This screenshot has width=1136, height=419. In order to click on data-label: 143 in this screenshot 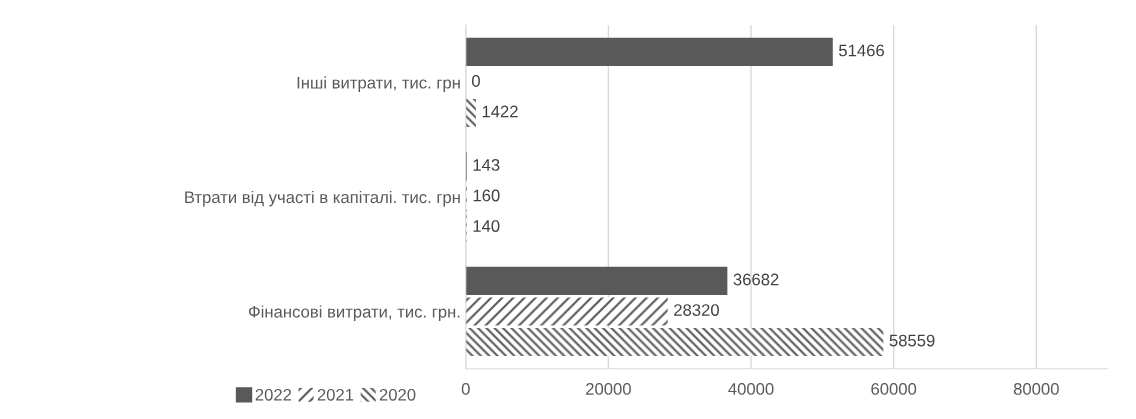, I will do `click(486, 165)`.